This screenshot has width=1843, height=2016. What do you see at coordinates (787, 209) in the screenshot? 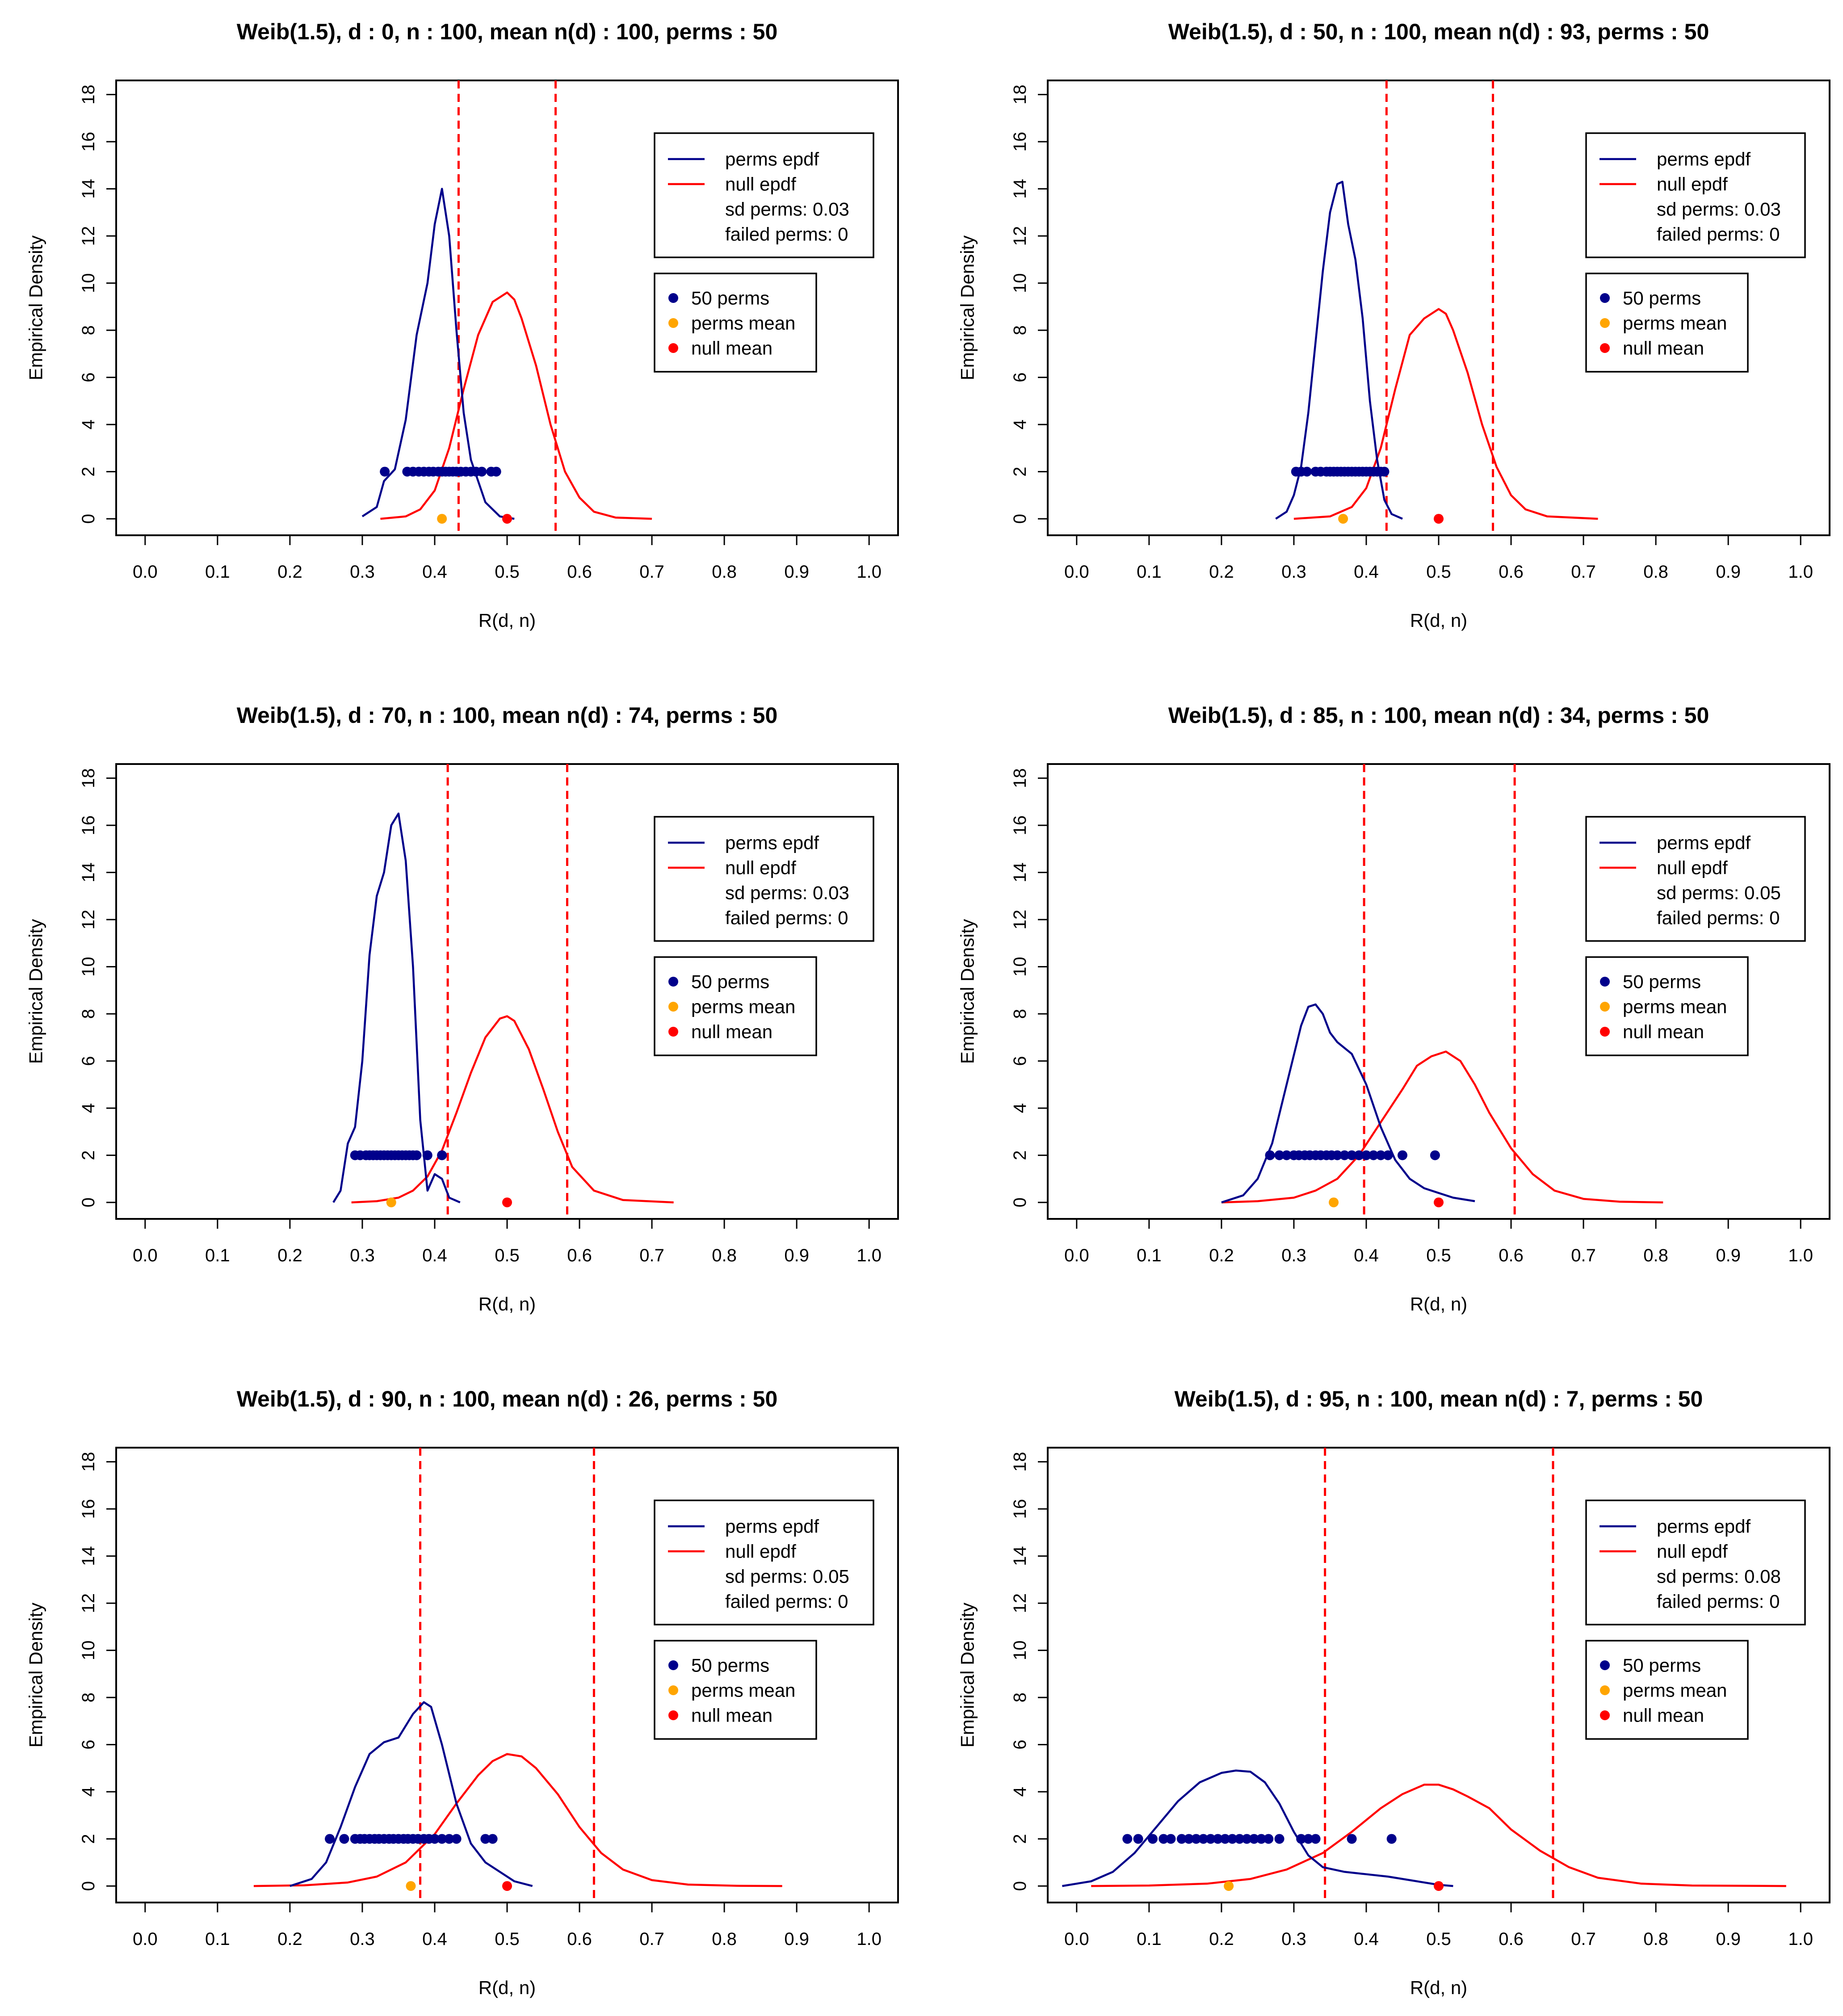
I see `legend-sd-perms-label: sd perms: 0.03` at bounding box center [787, 209].